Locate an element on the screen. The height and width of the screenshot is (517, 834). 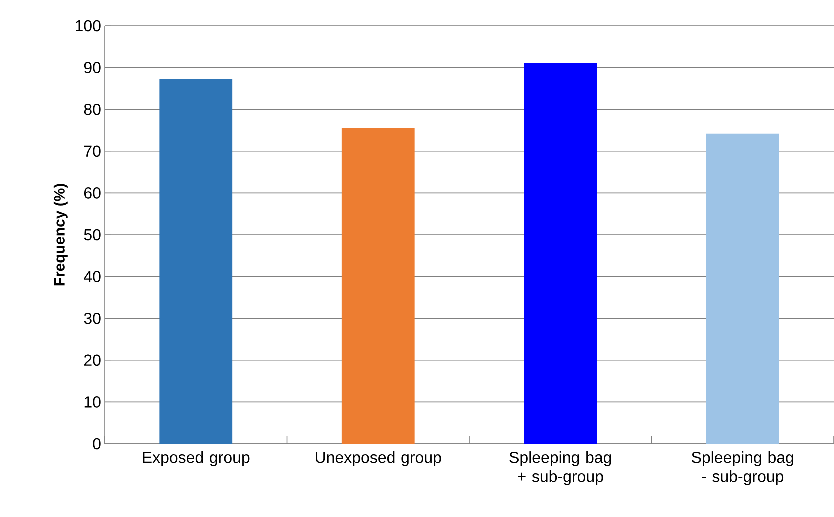
y-tick-label: 10 is located at coordinates (92, 402).